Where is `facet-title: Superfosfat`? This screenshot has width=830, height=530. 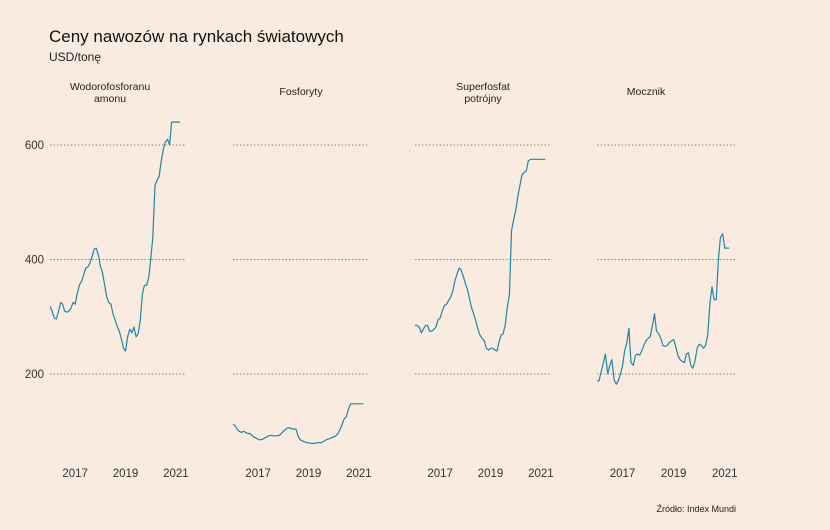 facet-title: Superfosfat is located at coordinates (483, 87).